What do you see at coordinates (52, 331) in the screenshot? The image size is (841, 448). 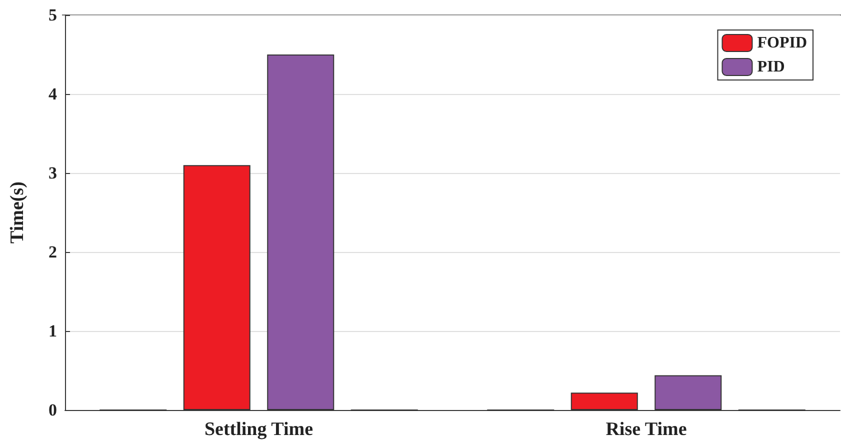 I see `y-tick-label: 1` at bounding box center [52, 331].